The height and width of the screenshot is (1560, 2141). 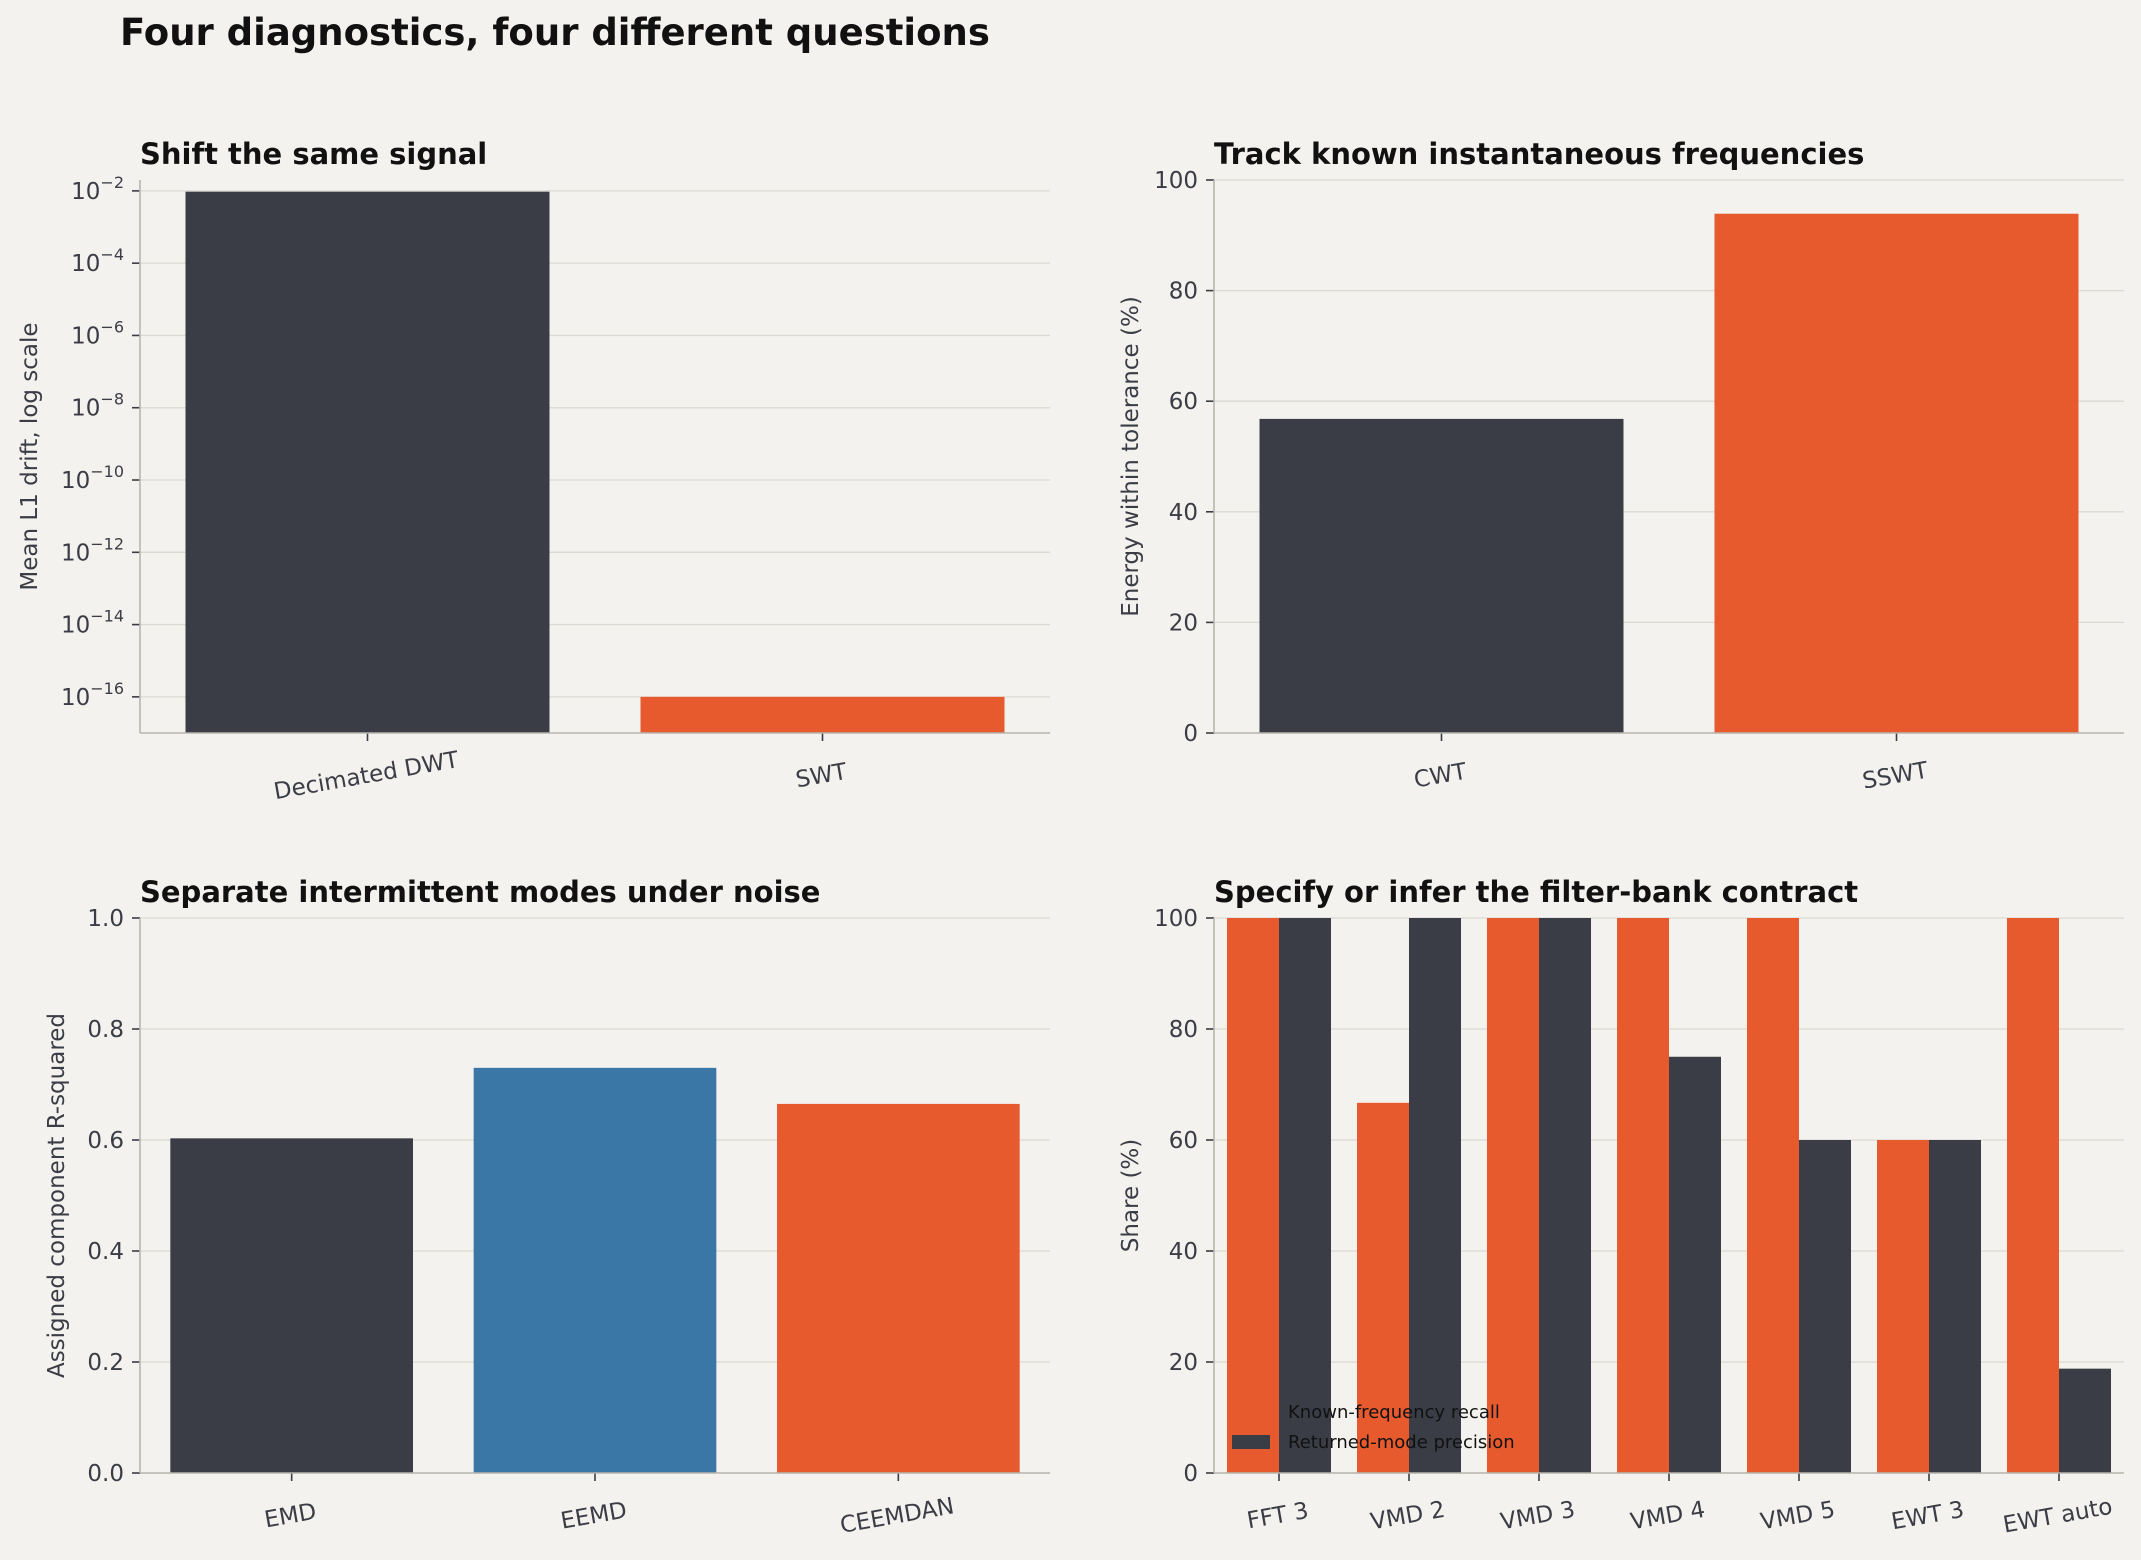 What do you see at coordinates (57, 1195) in the screenshot?
I see `y-axis-label: Assigned component R-squared` at bounding box center [57, 1195].